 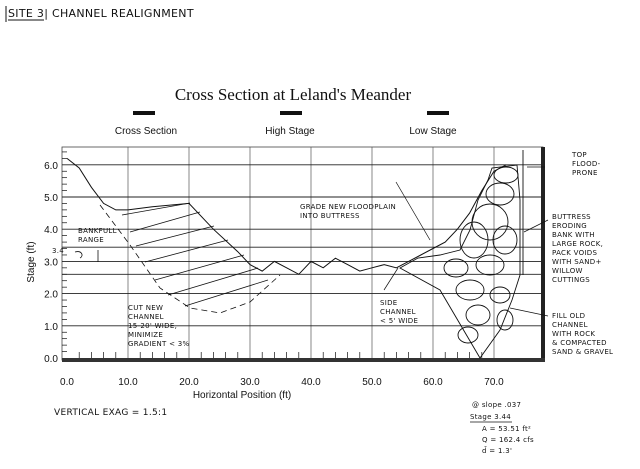 What do you see at coordinates (51, 327) in the screenshot?
I see `y-tick-label: 1.0` at bounding box center [51, 327].